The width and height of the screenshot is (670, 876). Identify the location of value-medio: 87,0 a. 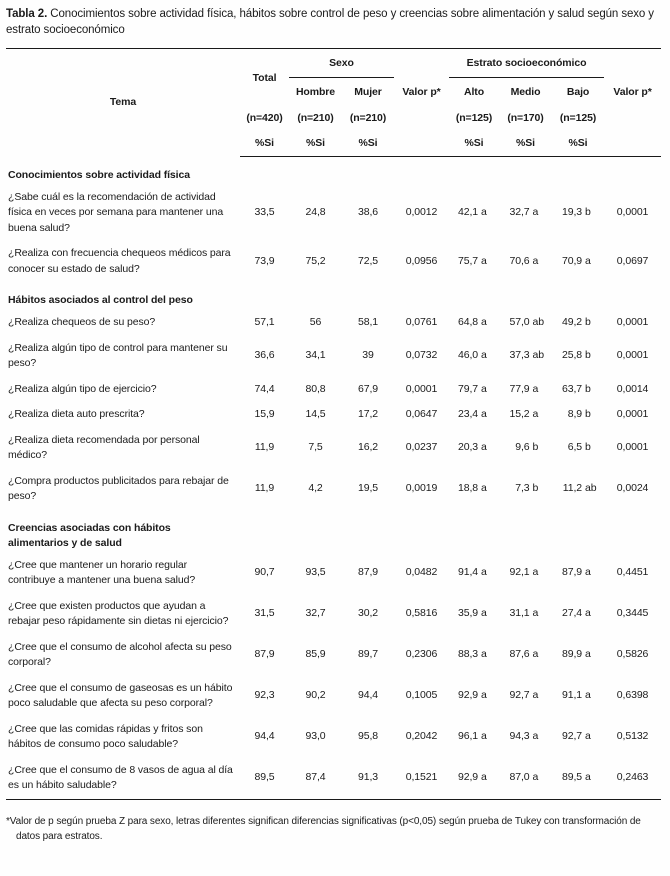
(525, 779).